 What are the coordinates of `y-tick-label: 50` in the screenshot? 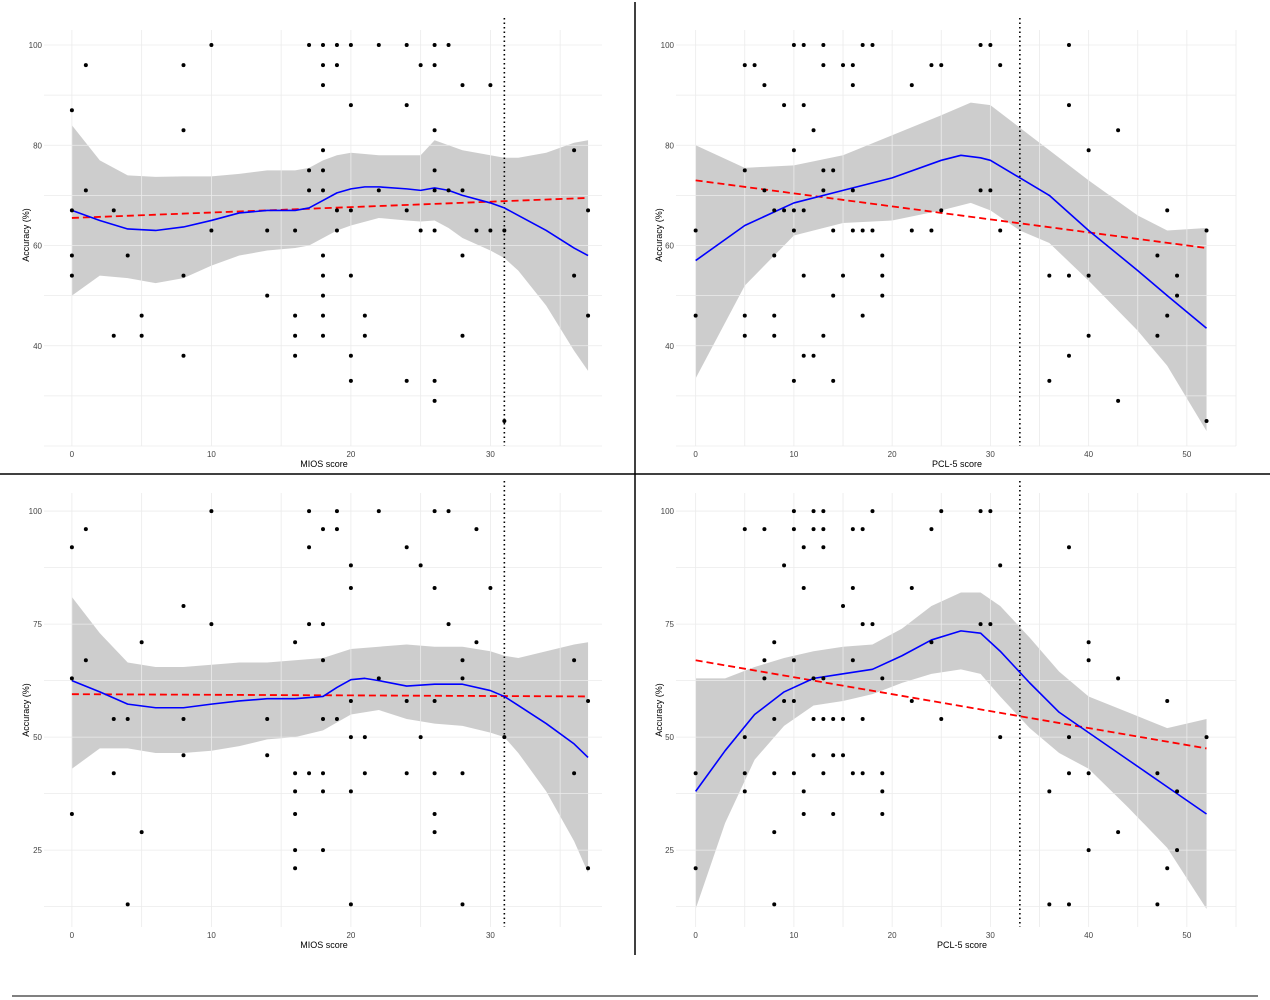 It's located at (669, 737).